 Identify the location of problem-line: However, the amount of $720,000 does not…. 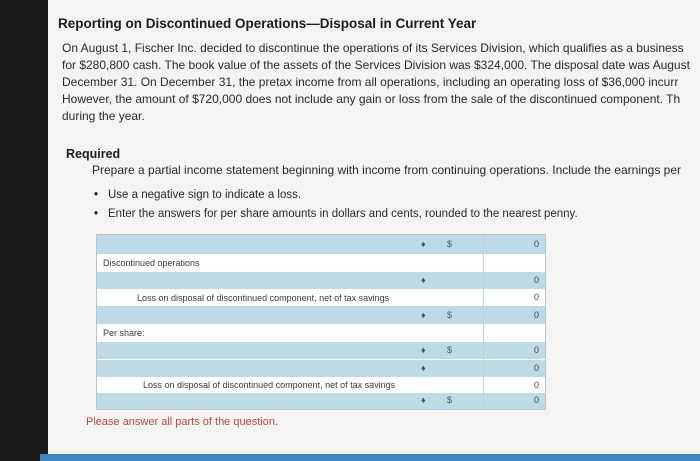
(371, 99).